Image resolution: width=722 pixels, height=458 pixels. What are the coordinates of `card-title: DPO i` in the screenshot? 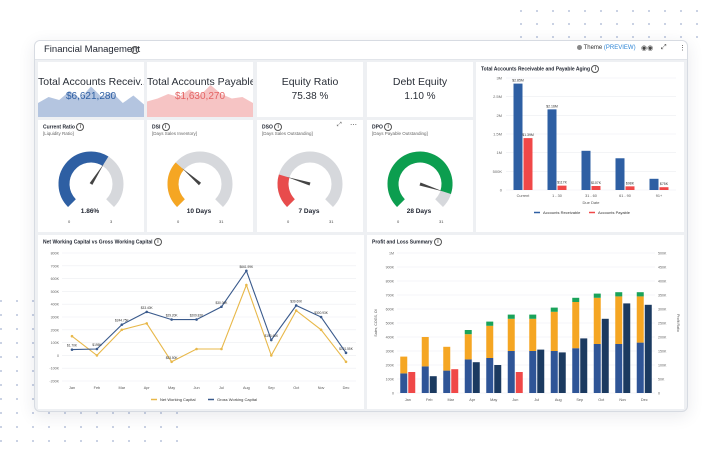 It's located at (382, 127).